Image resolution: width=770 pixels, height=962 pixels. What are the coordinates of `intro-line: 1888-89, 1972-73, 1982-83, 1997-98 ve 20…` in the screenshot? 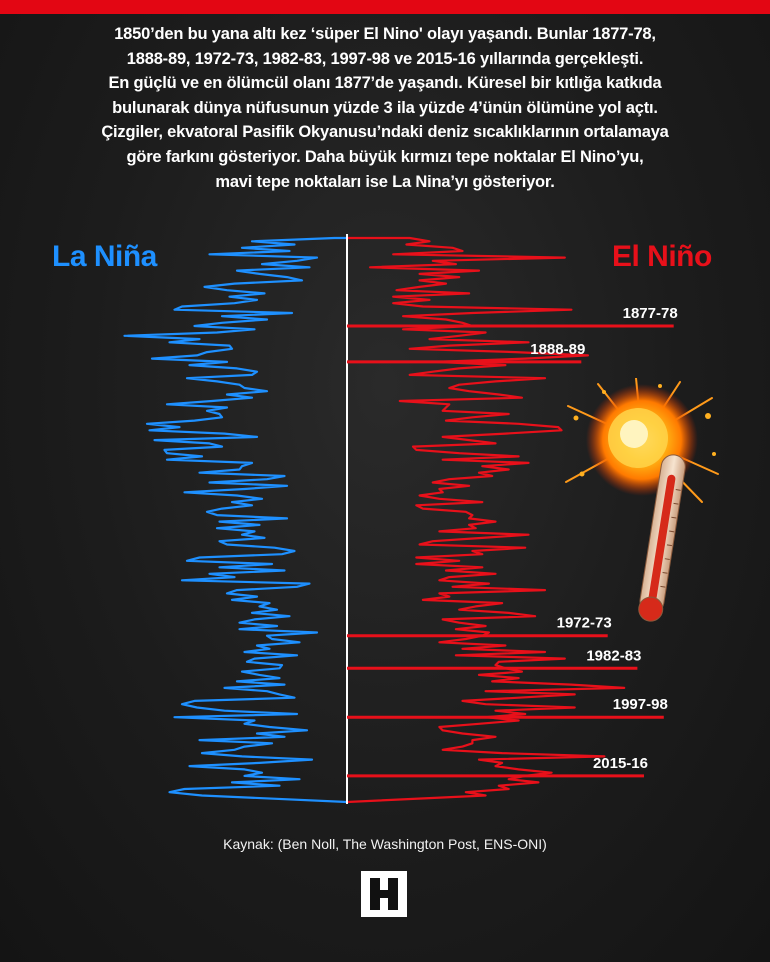 It's located at (385, 58).